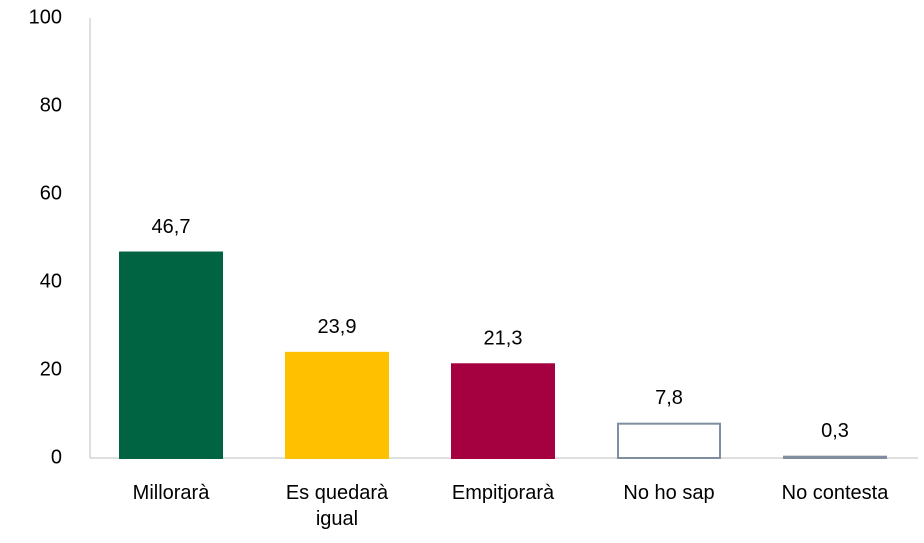  Describe the element at coordinates (337, 327) in the screenshot. I see `data-label: 23,9` at that location.